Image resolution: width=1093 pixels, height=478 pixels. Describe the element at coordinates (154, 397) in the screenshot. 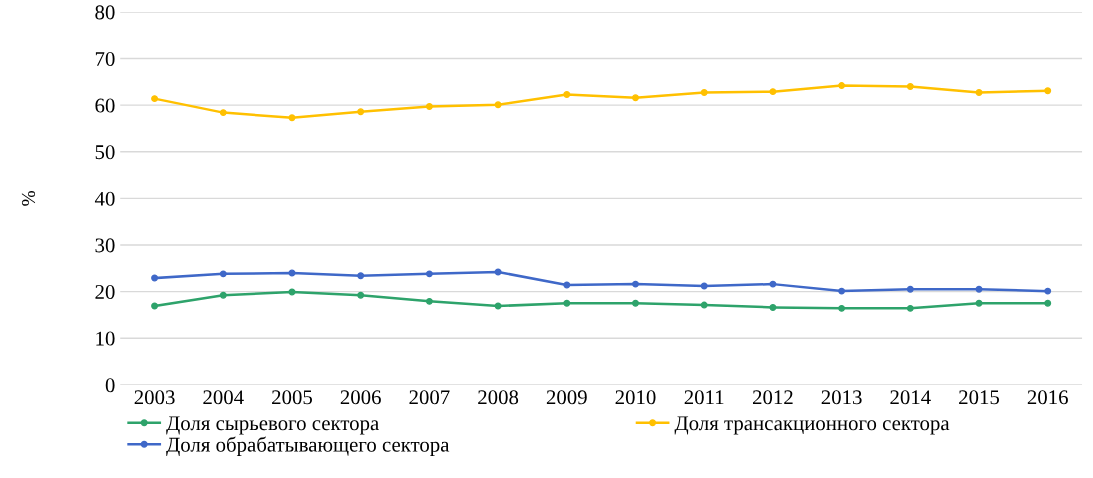

I see `x-tick-label: 2003` at that location.